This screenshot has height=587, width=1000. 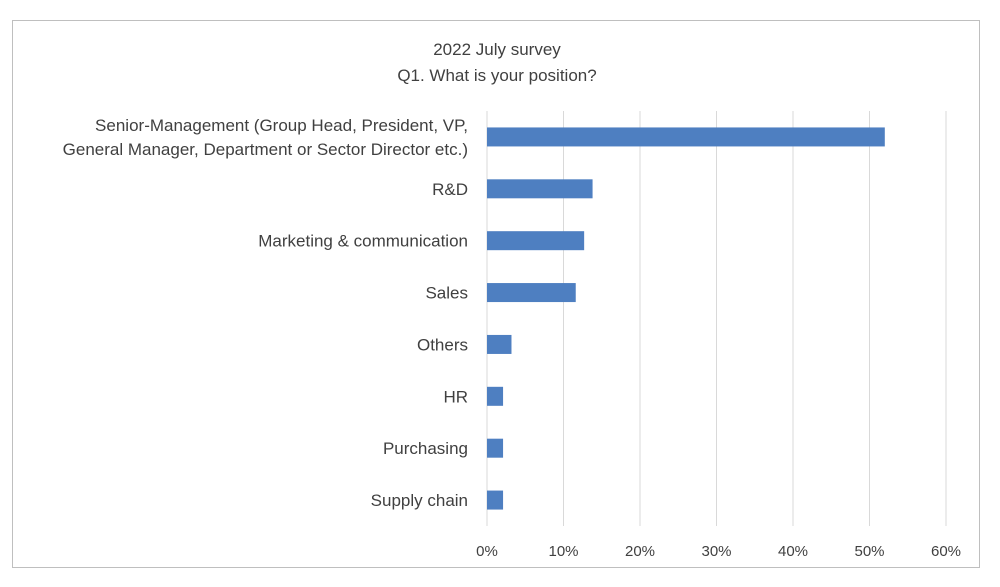 I want to click on x-tick-label: 10%, so click(x=563, y=551).